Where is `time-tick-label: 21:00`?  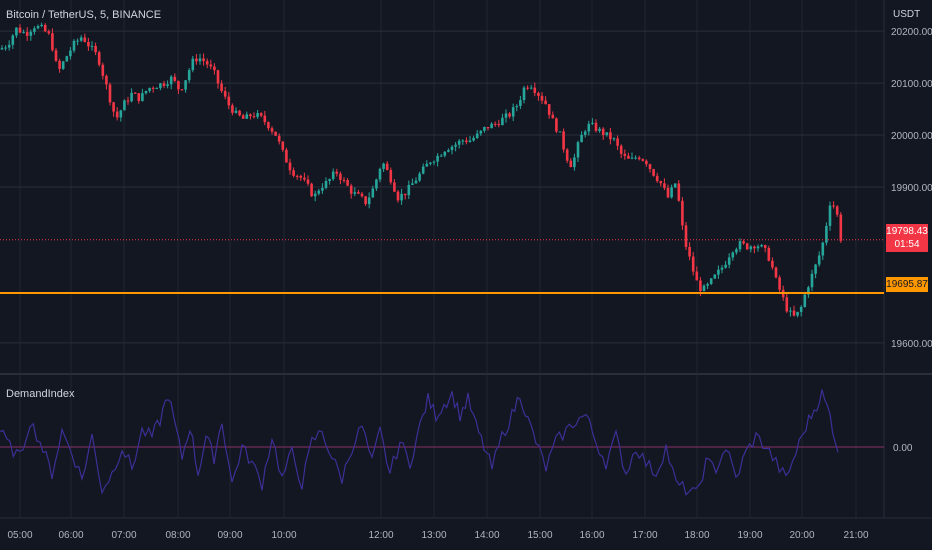
time-tick-label: 21:00 is located at coordinates (855, 535).